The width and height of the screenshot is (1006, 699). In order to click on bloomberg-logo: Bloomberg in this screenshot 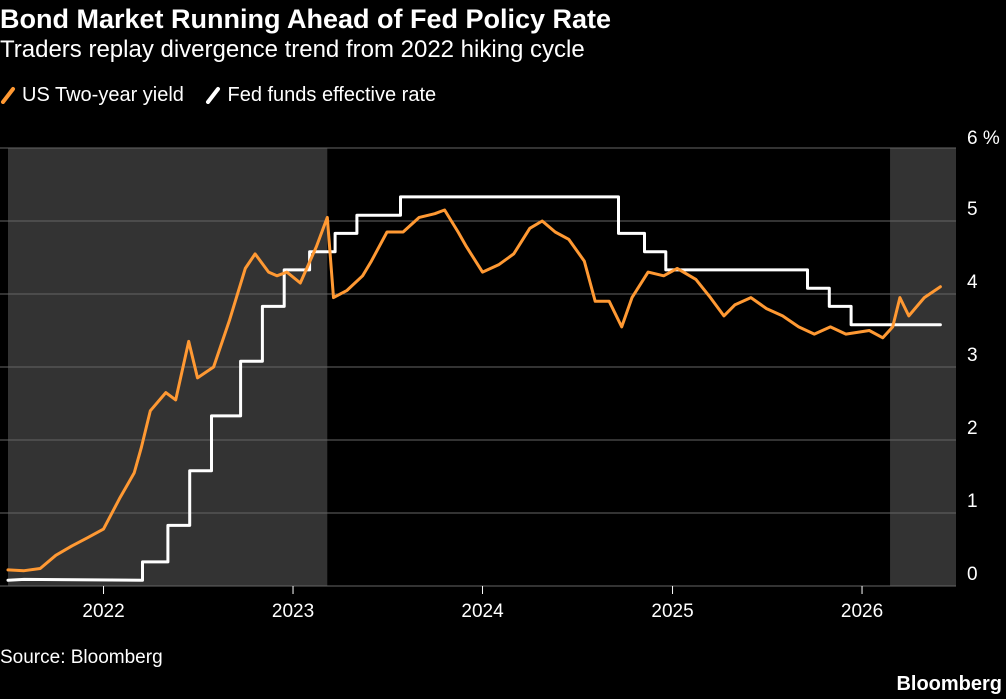, I will do `click(949, 684)`.